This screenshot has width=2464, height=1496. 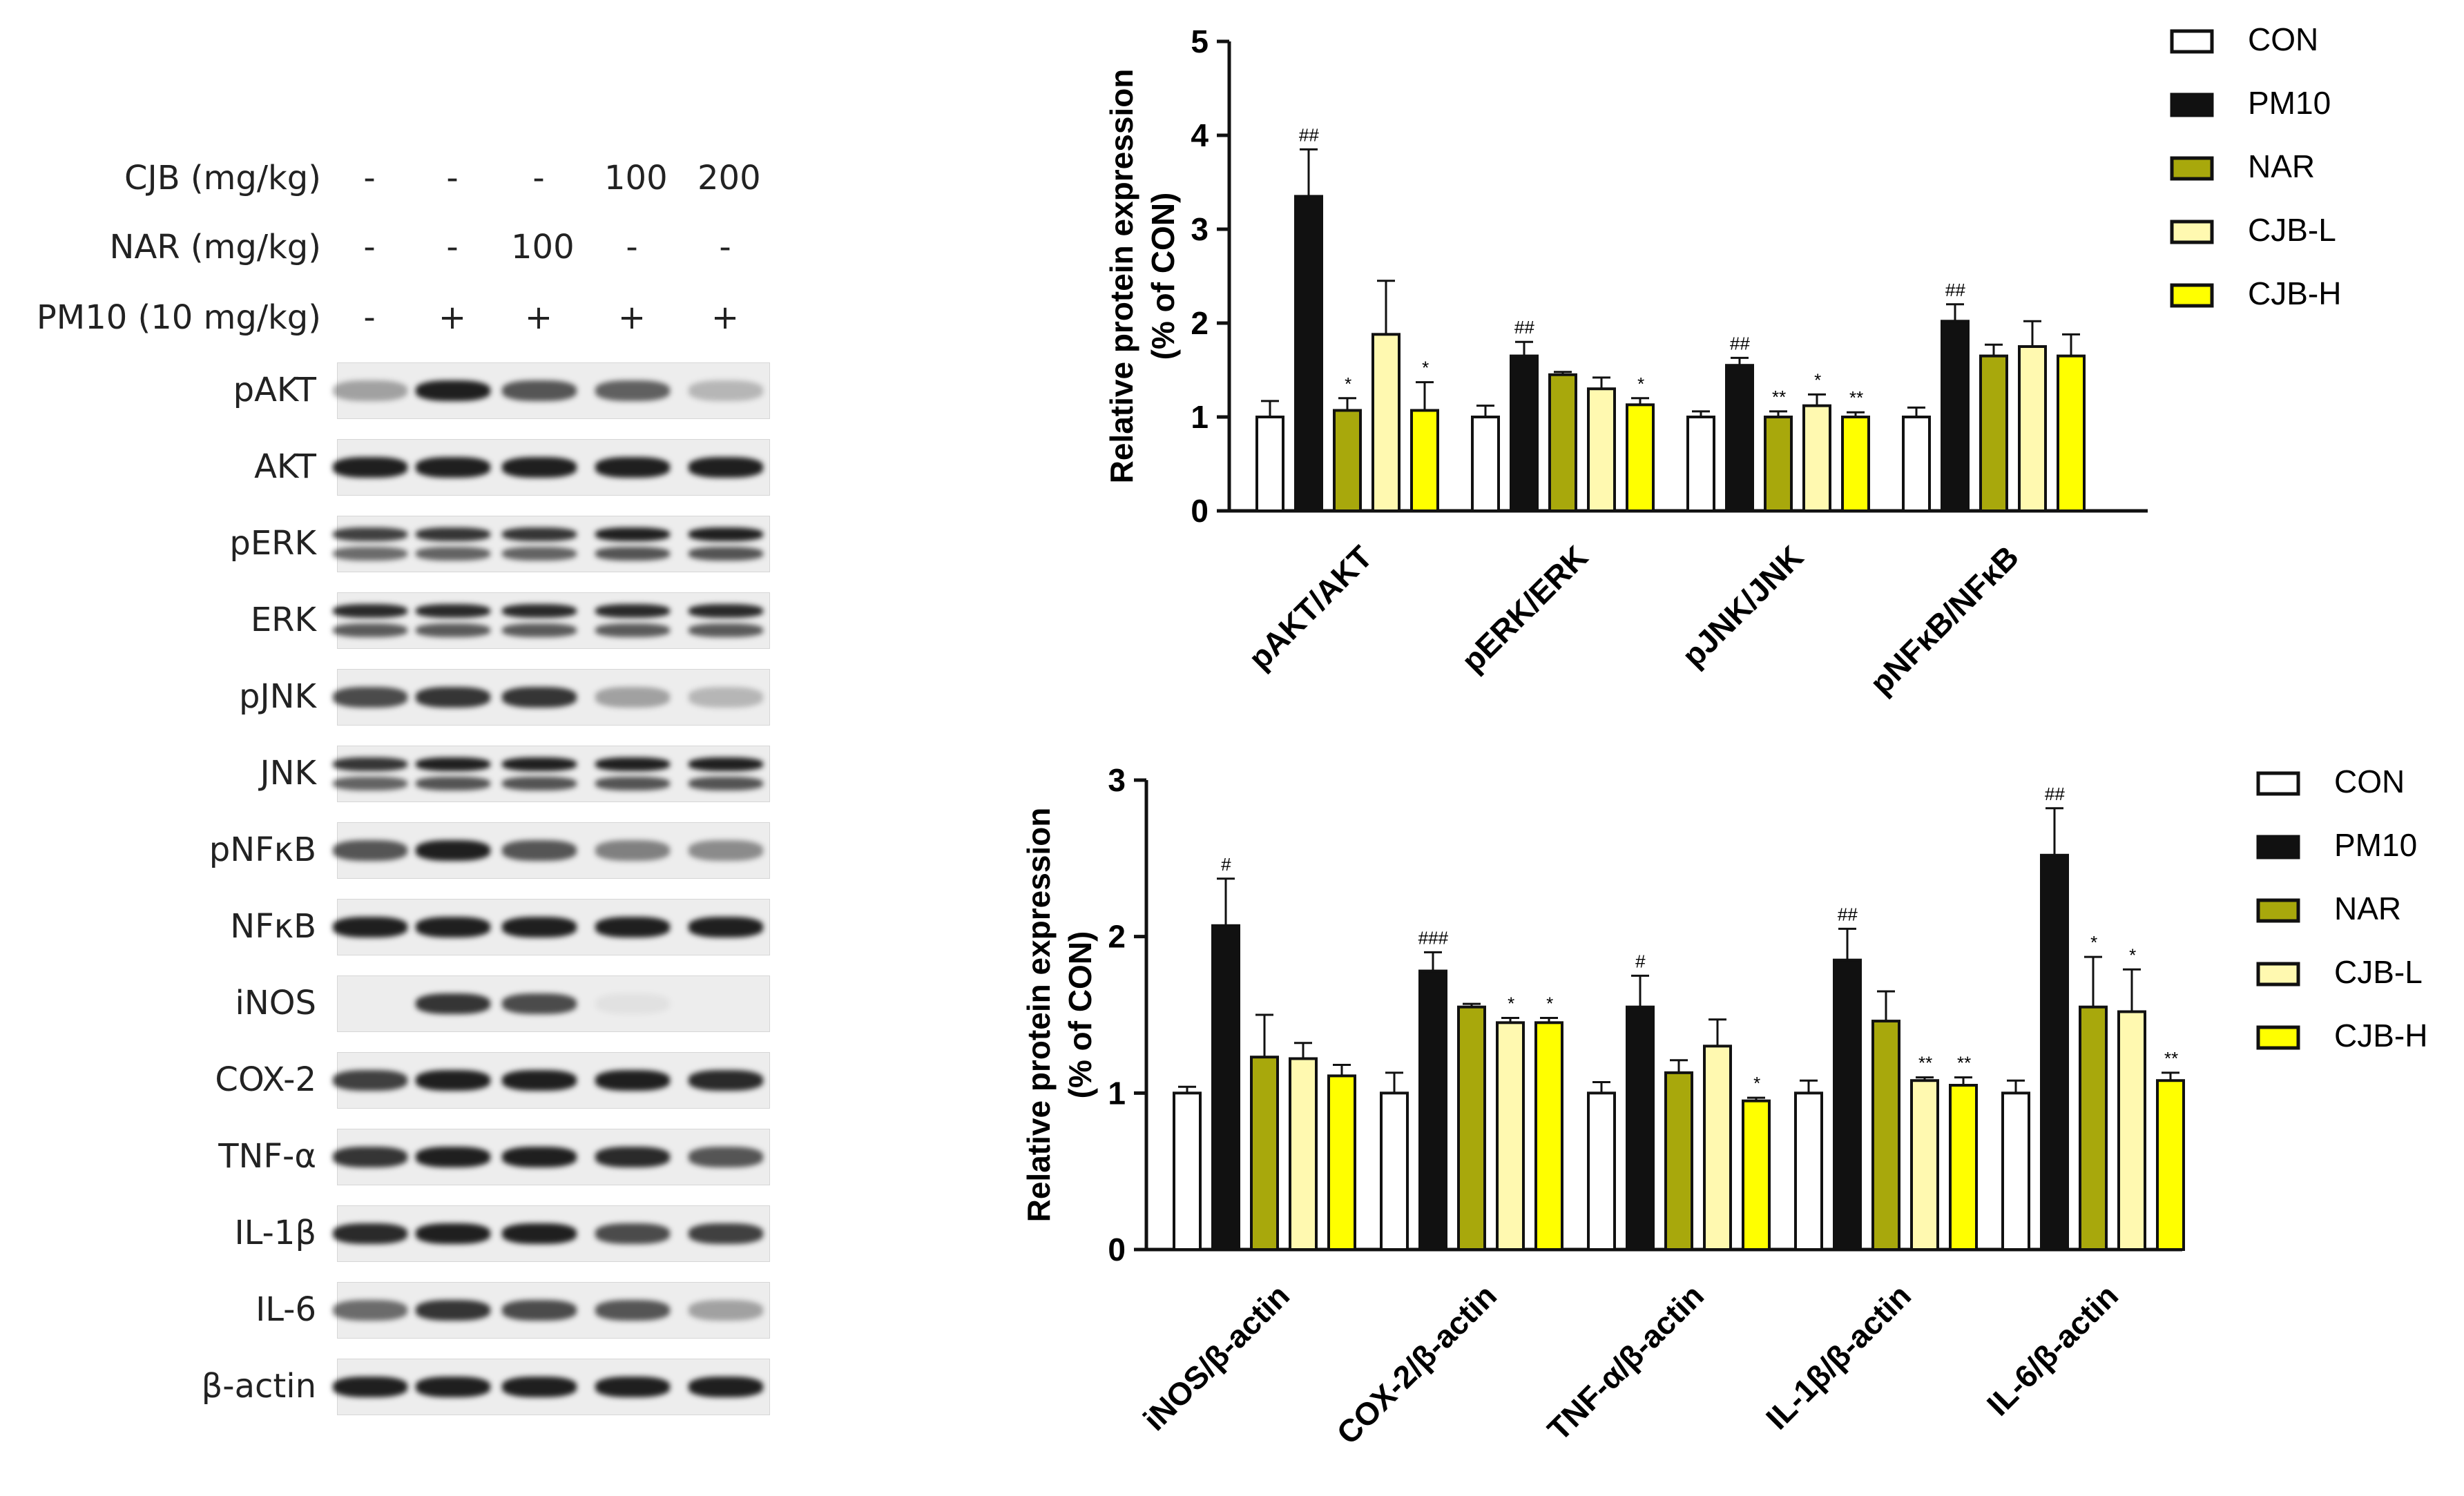 What do you see at coordinates (267, 1156) in the screenshot?
I see `blot-protein-label: TNF-α` at bounding box center [267, 1156].